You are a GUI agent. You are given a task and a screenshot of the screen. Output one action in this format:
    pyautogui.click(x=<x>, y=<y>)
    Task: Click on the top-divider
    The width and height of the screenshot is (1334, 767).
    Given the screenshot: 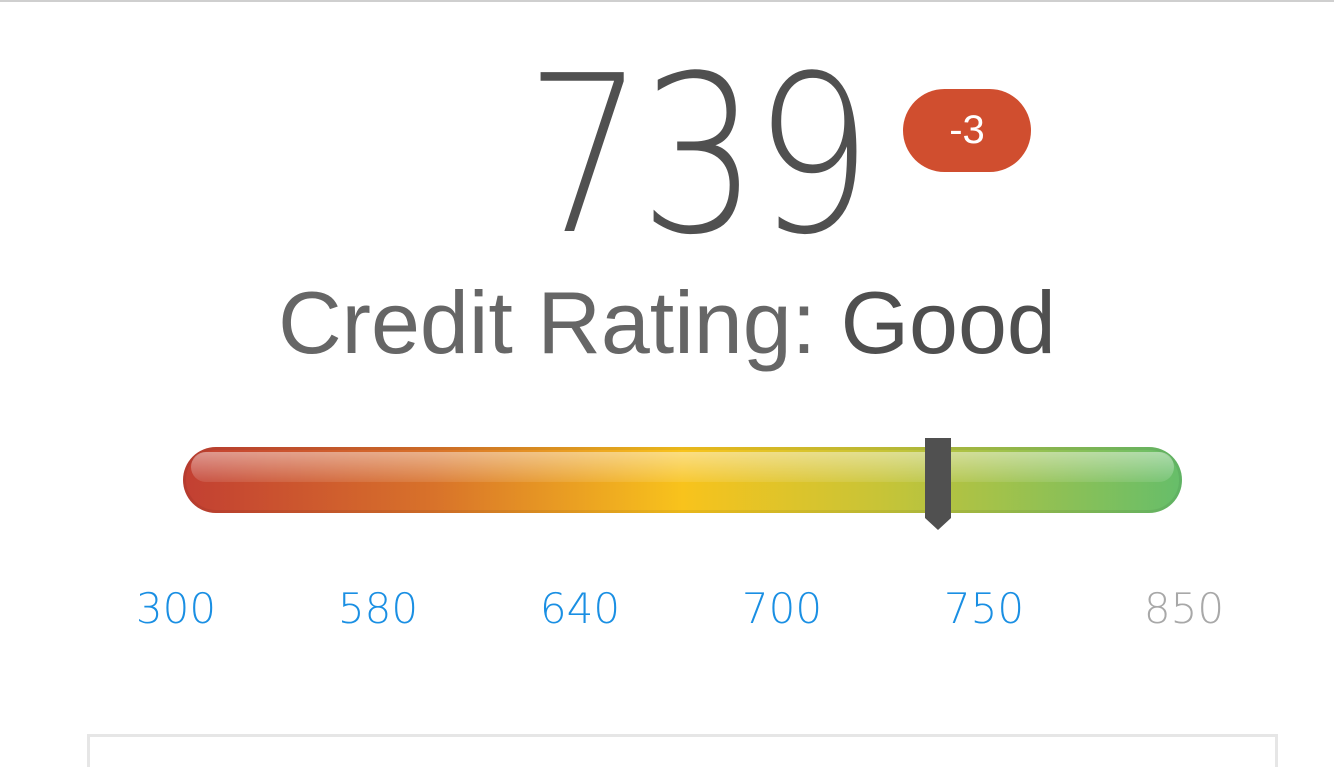 What is the action you would take?
    pyautogui.click(x=667, y=1)
    